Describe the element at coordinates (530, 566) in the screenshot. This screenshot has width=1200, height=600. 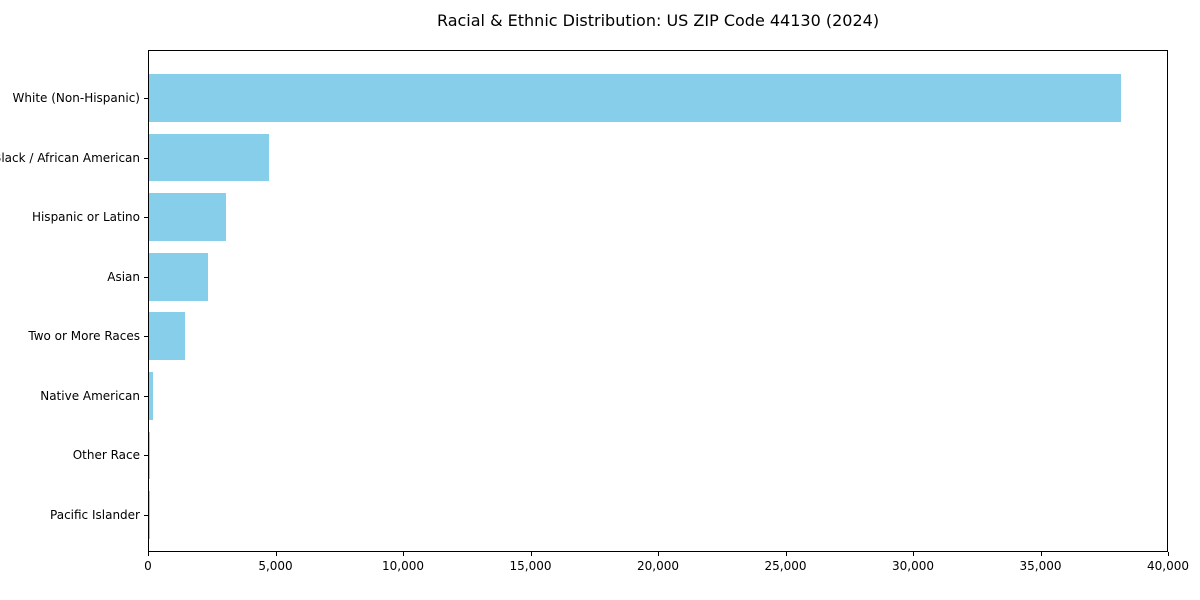
I see `x-tick-label-15-000: 15,000` at that location.